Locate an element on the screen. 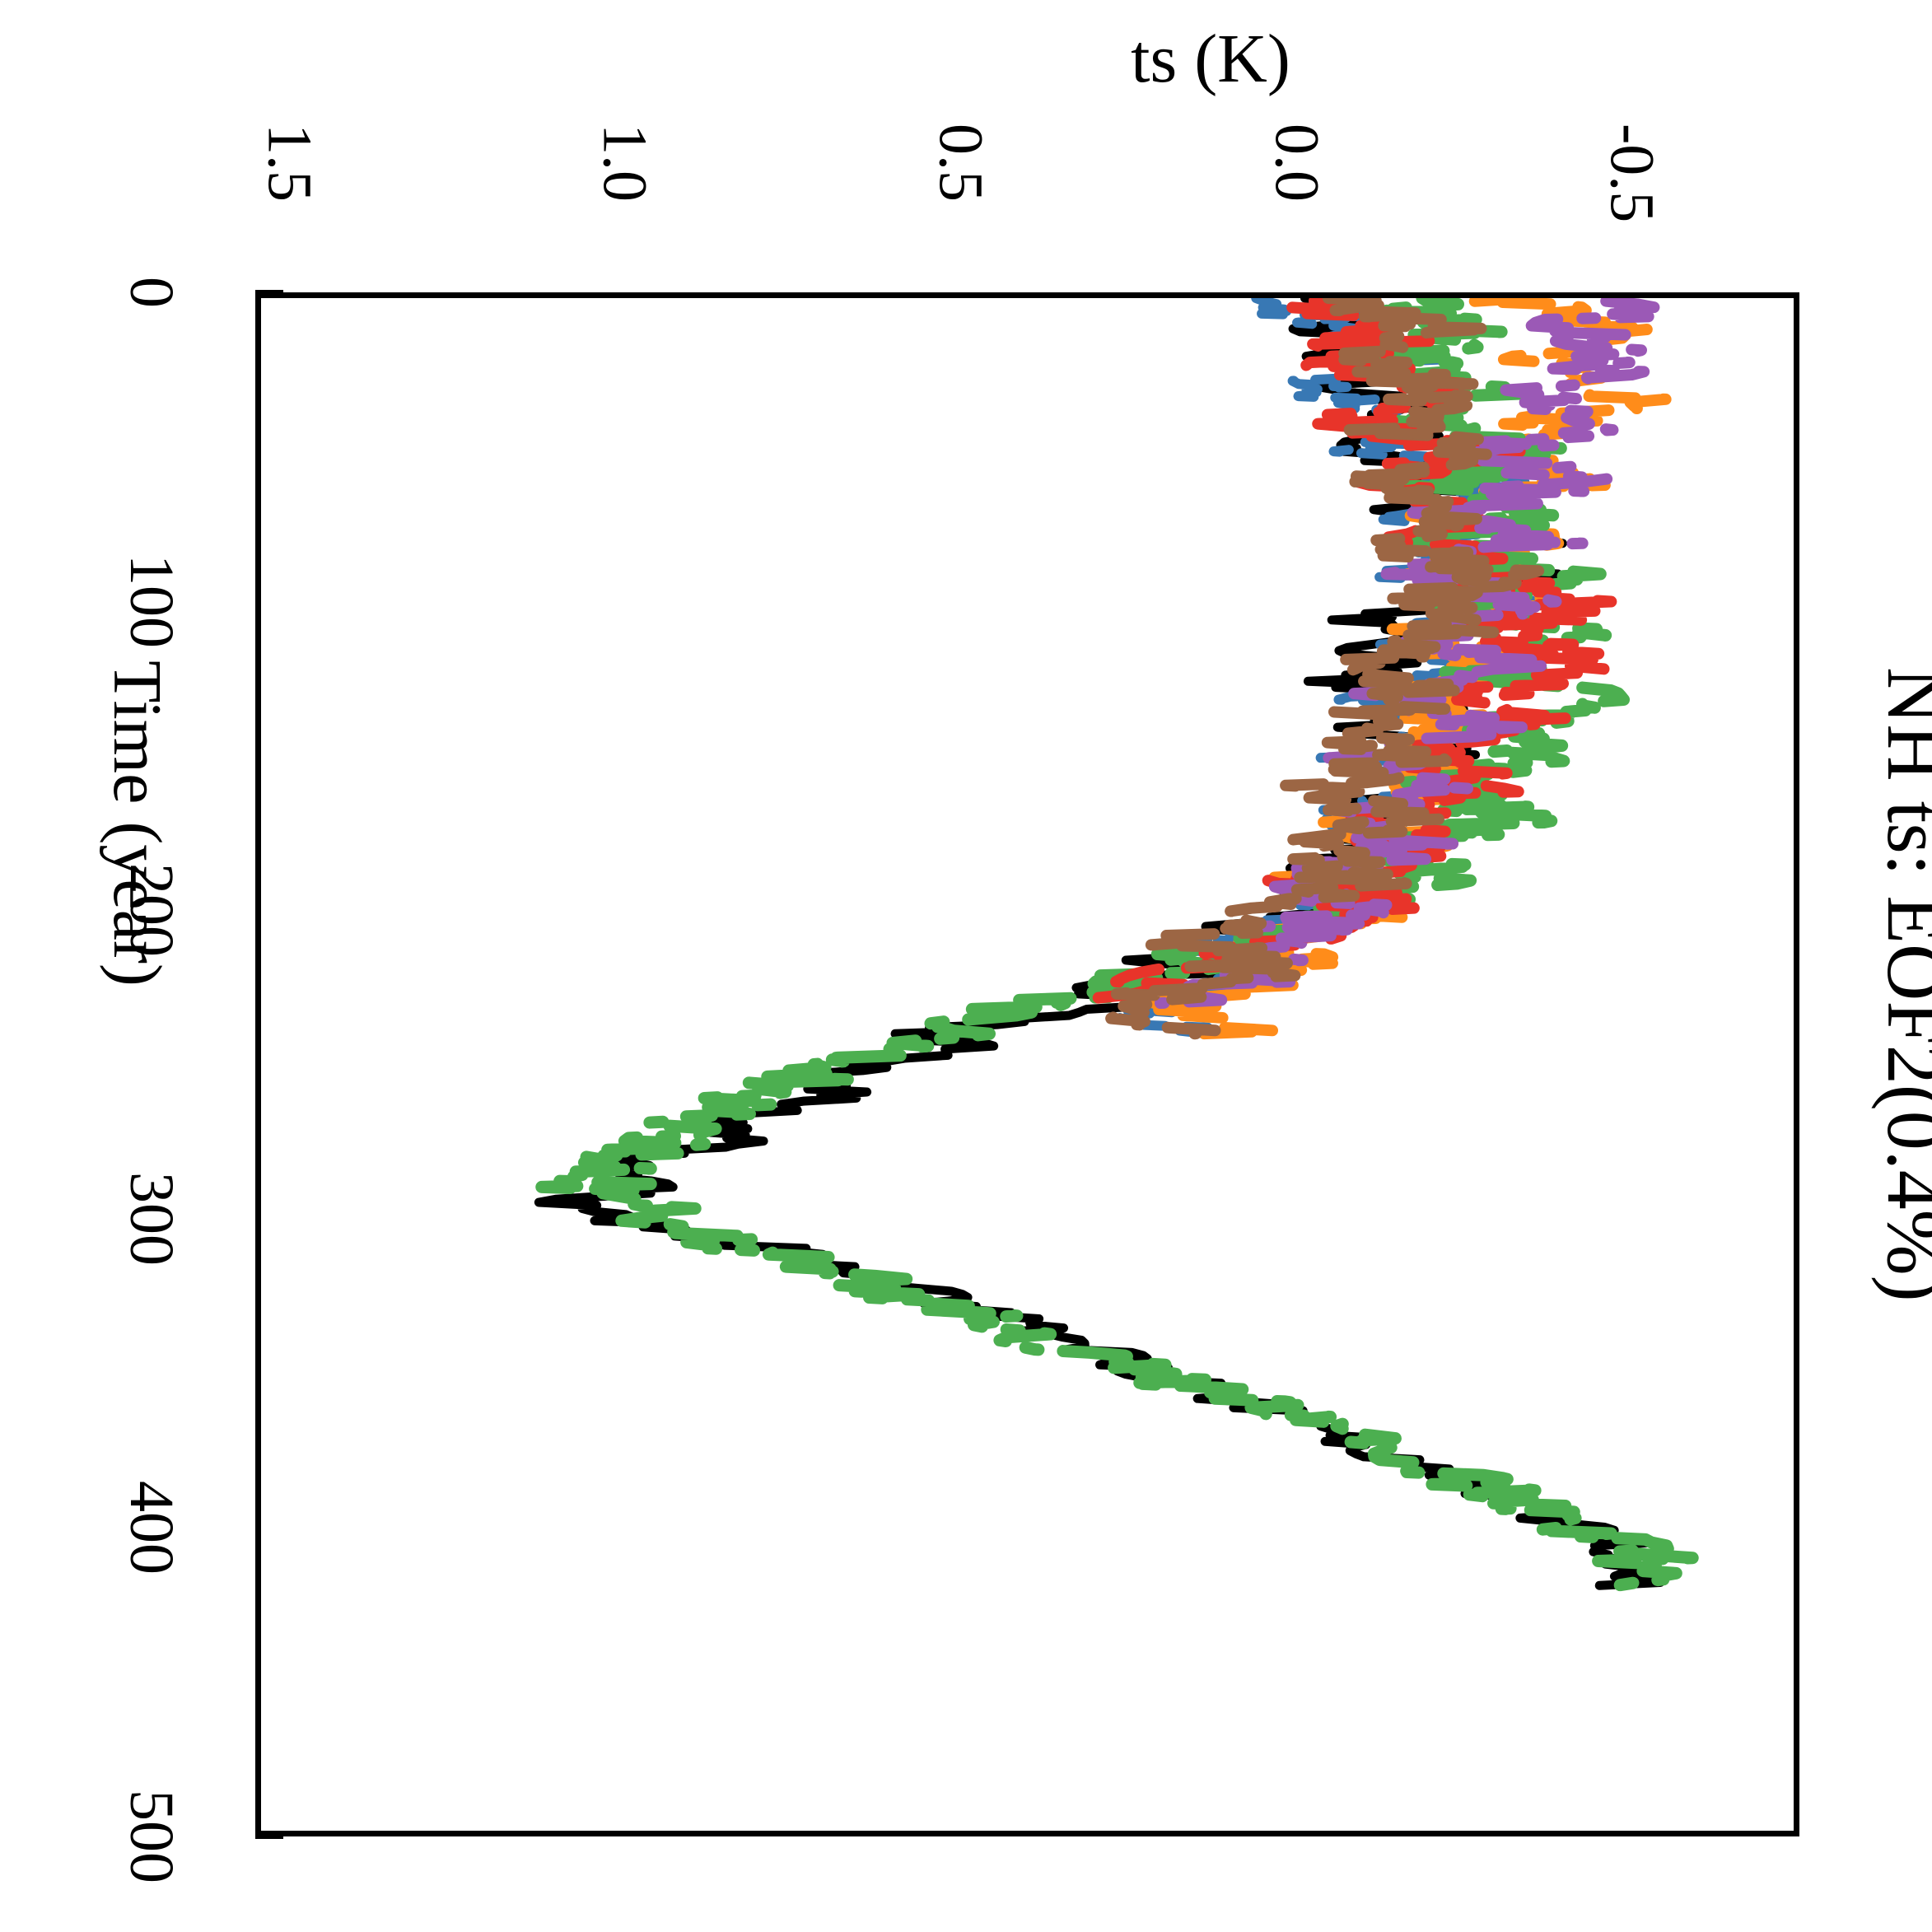 This screenshot has width=1932, height=1932. value-tick-label-text: -0.5 is located at coordinates (1632, 173).